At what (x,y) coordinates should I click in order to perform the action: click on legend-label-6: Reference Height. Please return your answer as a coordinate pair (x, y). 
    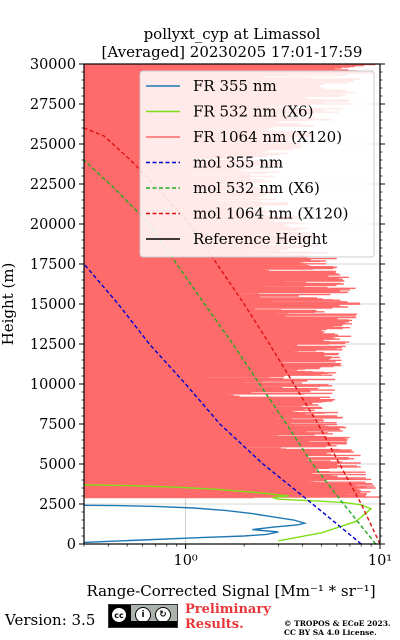
    Looking at the image, I should click on (260, 239).